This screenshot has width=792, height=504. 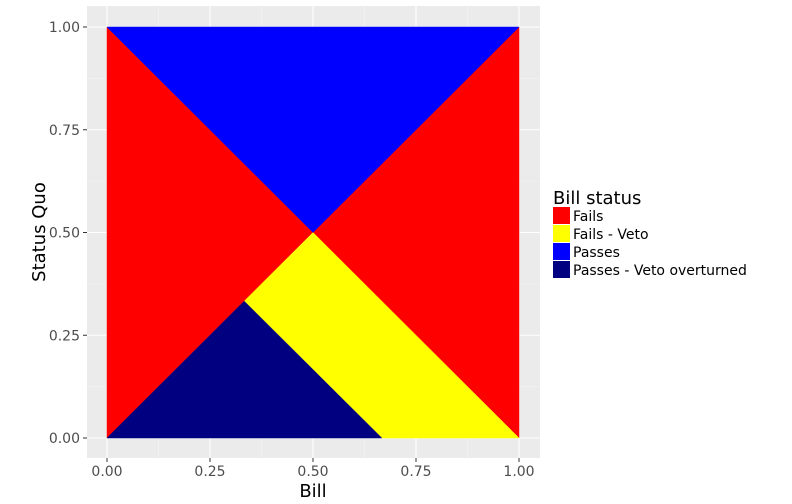 What do you see at coordinates (209, 472) in the screenshot?
I see `x-tick-label: 0.25` at bounding box center [209, 472].